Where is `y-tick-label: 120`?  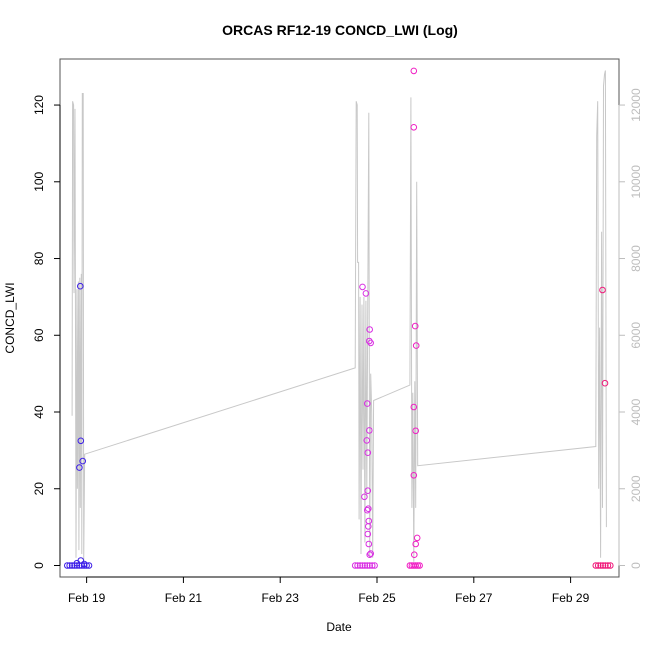 y-tick-label: 120 is located at coordinates (39, 105).